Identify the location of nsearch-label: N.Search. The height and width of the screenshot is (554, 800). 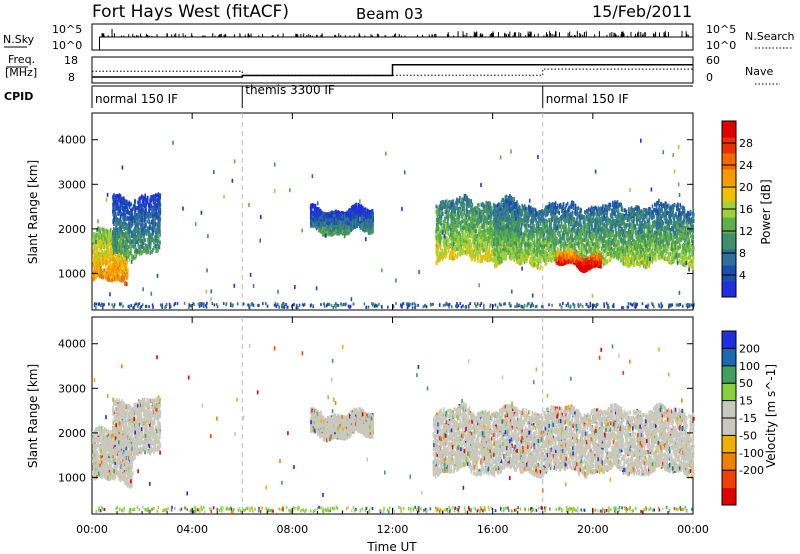
(770, 36).